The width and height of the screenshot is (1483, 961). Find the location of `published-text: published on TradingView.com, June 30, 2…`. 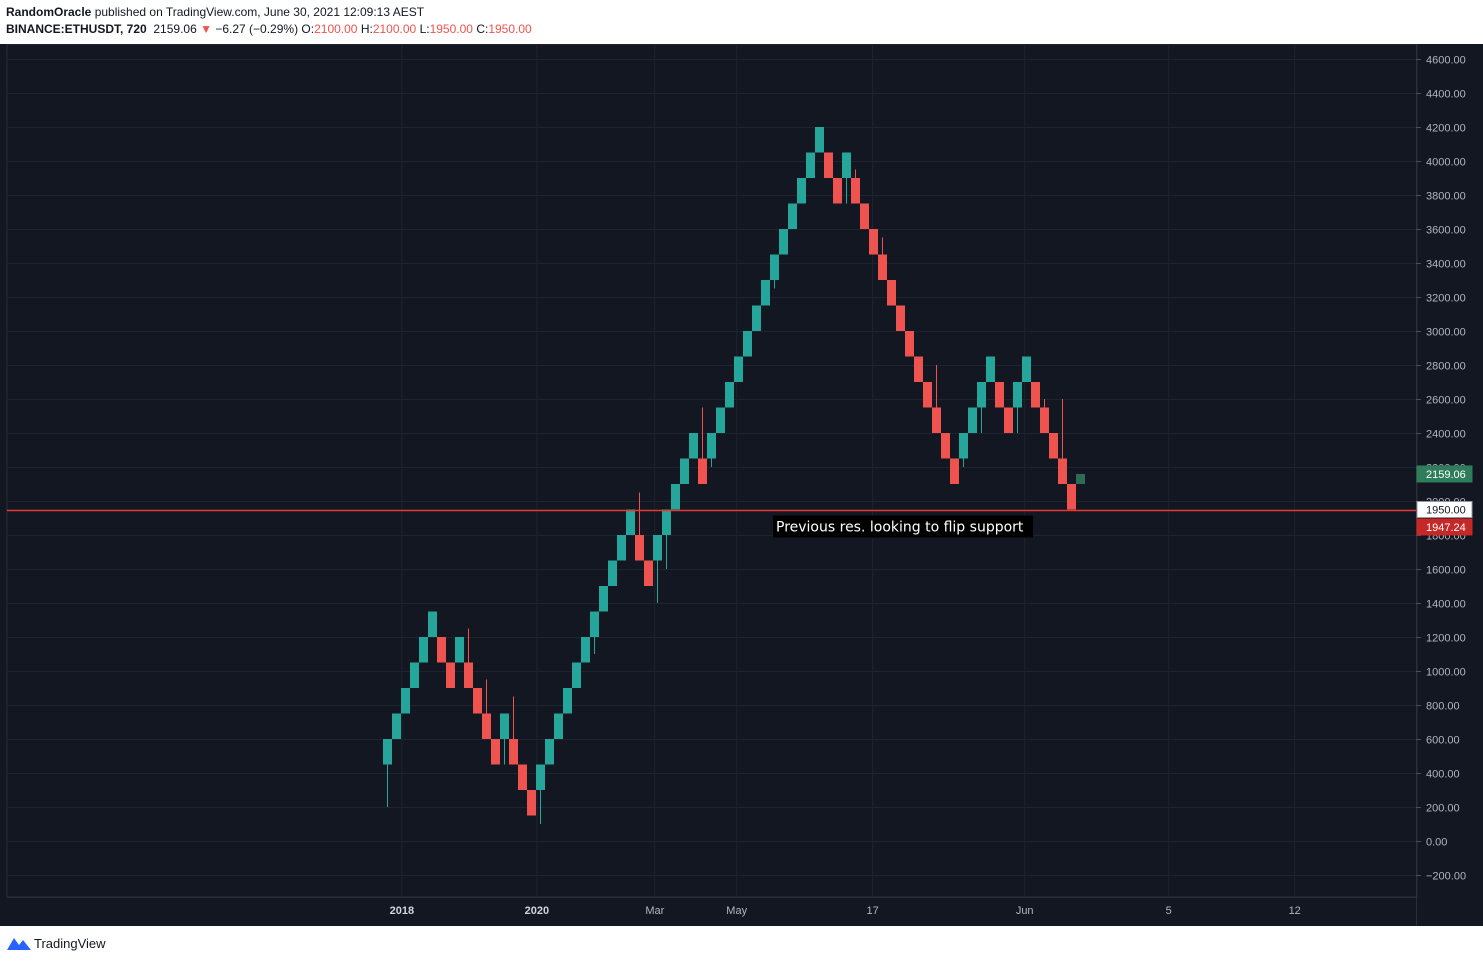

published-text: published on TradingView.com, June 30, 2… is located at coordinates (259, 12).